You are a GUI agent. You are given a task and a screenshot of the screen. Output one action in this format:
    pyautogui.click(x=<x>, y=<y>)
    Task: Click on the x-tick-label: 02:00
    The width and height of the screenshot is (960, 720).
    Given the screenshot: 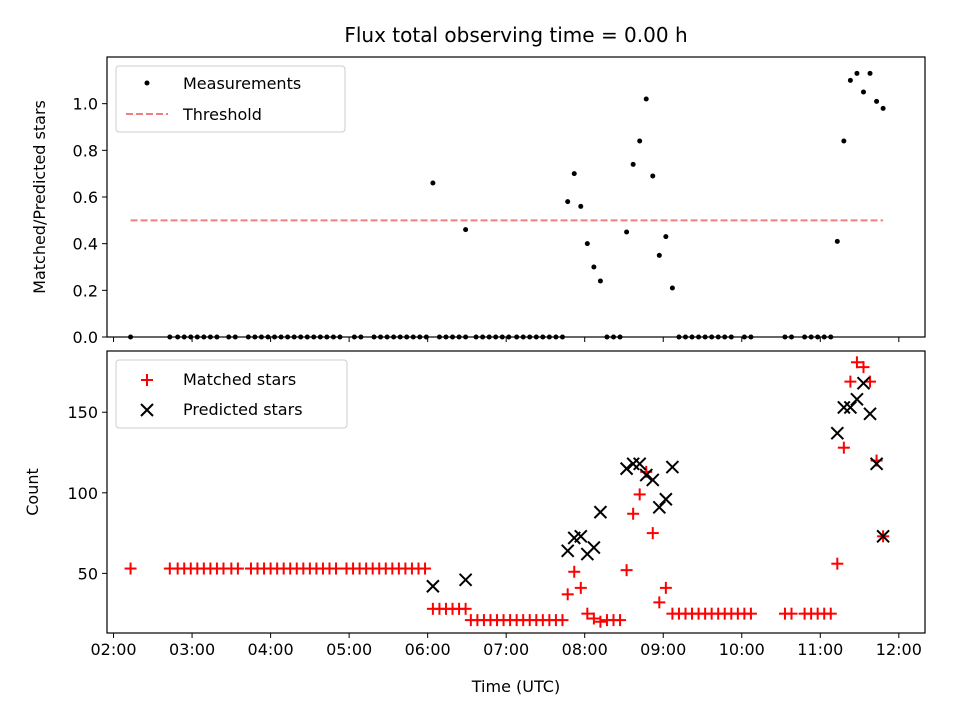 What is the action you would take?
    pyautogui.click(x=113, y=649)
    